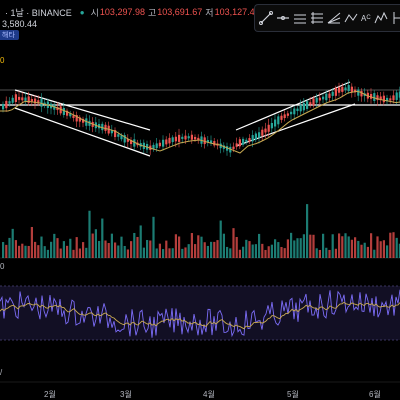  I want to click on range-tool-icon, so click(395, 18).